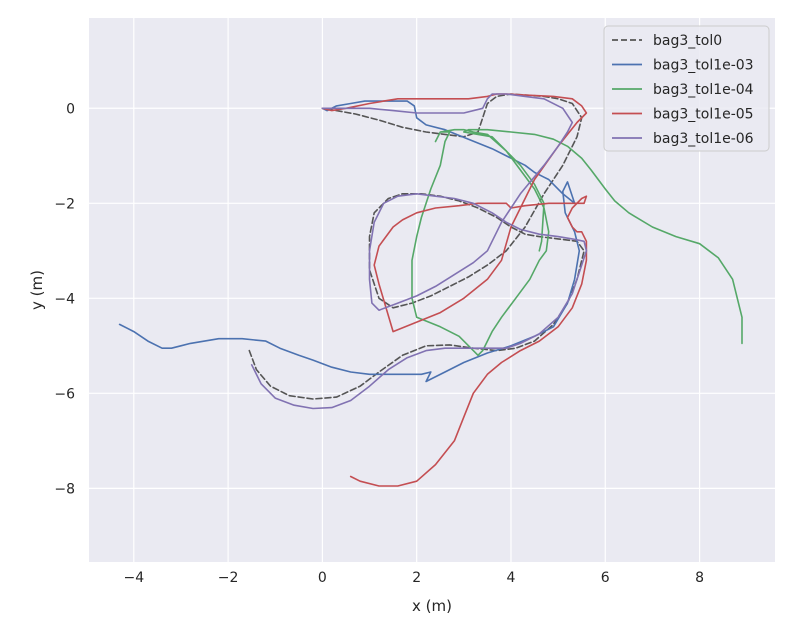  I want to click on legend-entry: bag3_tol1e-05, so click(703, 115).